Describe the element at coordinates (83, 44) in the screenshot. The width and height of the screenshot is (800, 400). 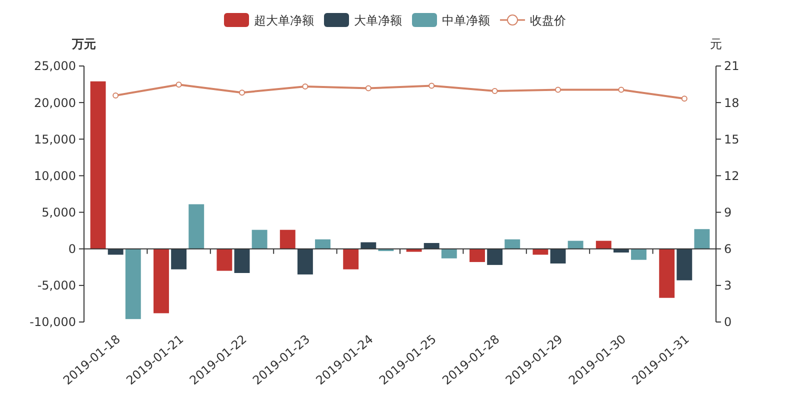
I see `y-axis-title: 万元` at that location.